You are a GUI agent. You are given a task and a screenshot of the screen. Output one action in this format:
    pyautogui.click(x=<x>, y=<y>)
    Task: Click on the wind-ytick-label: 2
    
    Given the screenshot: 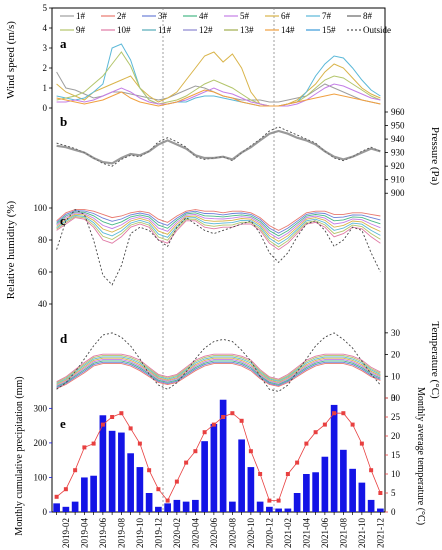 What is the action you would take?
    pyautogui.click(x=45, y=68)
    